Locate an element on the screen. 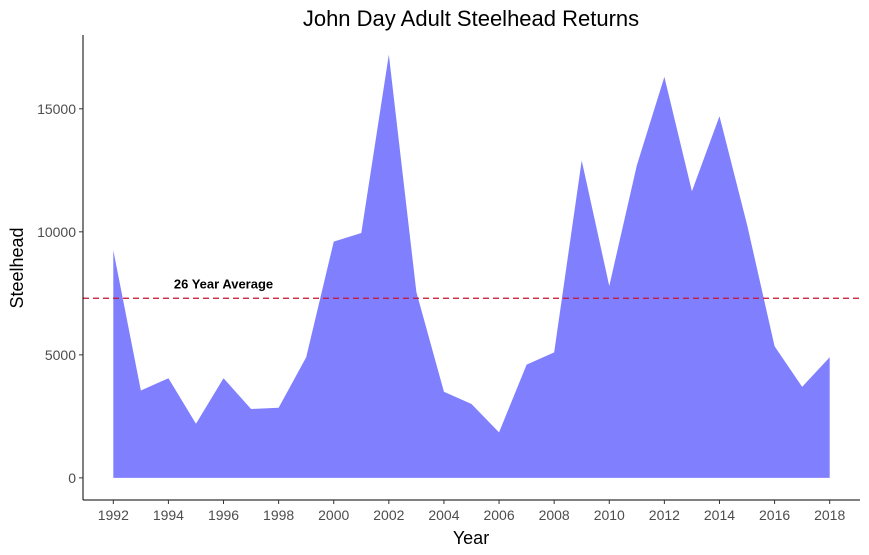  y-tick-label: 10000 is located at coordinates (56, 232).